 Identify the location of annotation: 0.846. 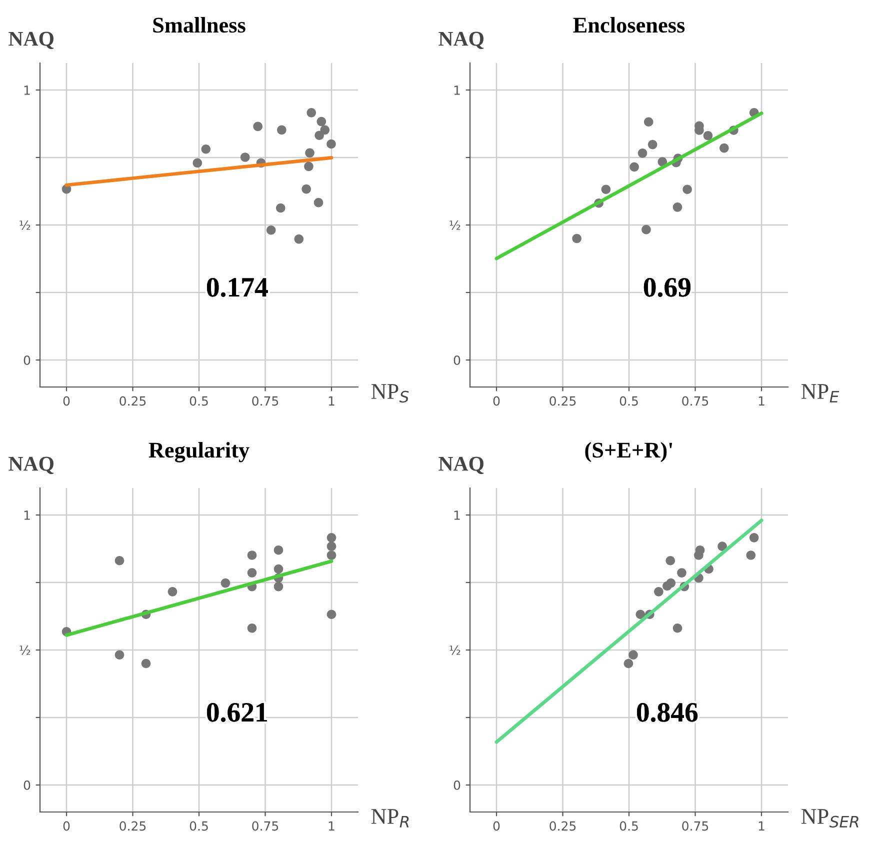
(667, 712).